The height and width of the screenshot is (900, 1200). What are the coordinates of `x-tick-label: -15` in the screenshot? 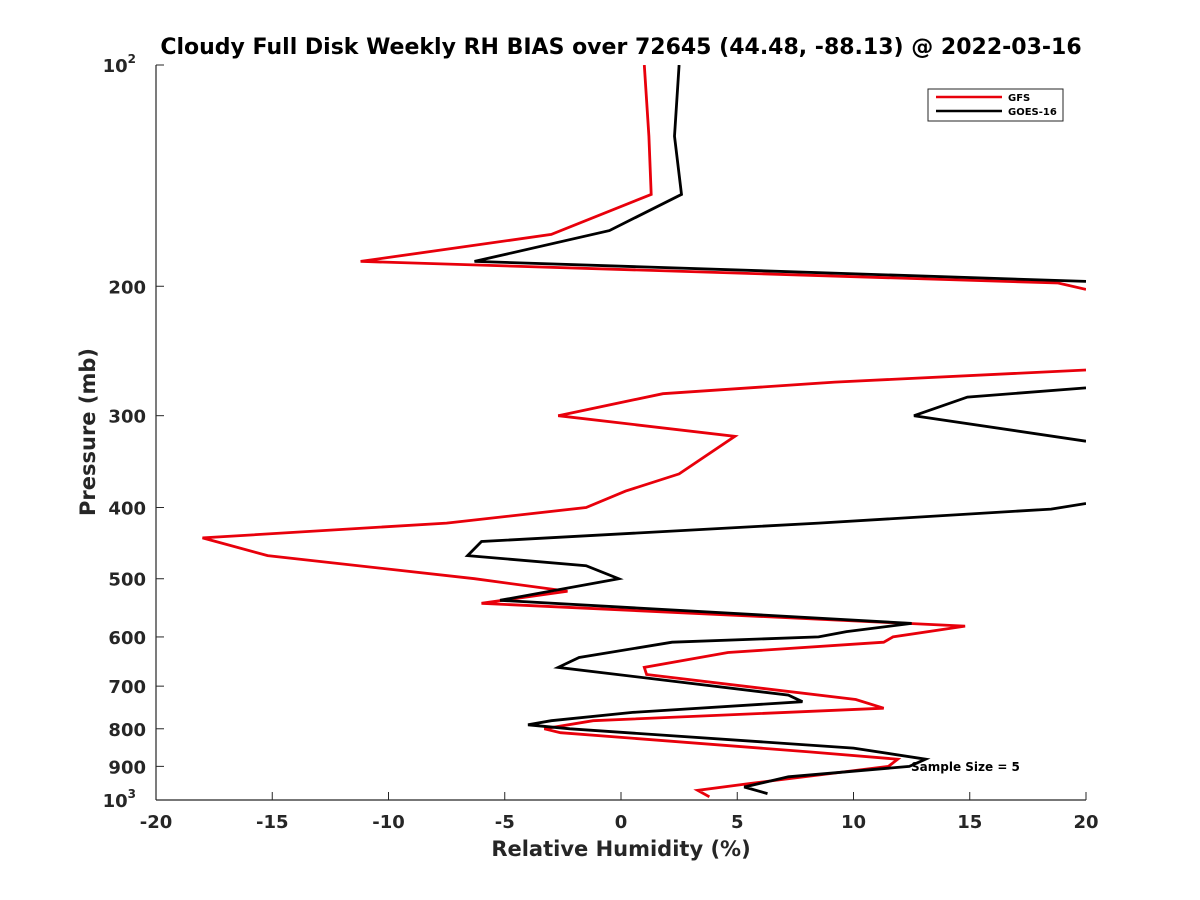 It's located at (272, 822).